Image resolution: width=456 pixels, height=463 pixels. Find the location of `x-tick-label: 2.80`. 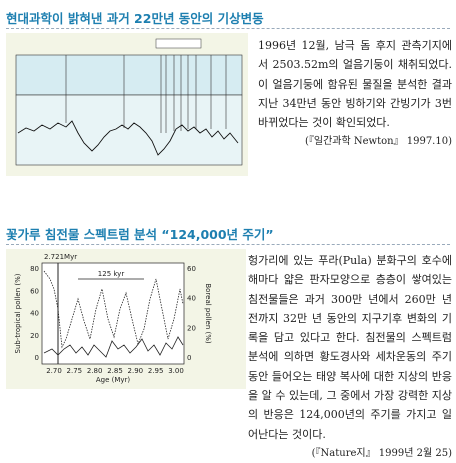

x-tick-label: 2.80 is located at coordinates (95, 371).